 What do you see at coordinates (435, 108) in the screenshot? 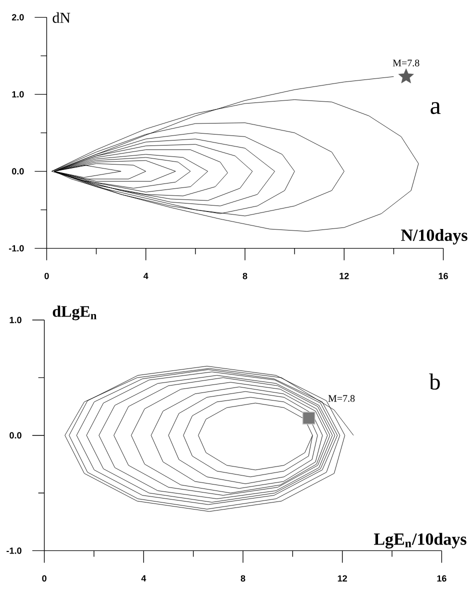
I see `annotation: a` at bounding box center [435, 108].